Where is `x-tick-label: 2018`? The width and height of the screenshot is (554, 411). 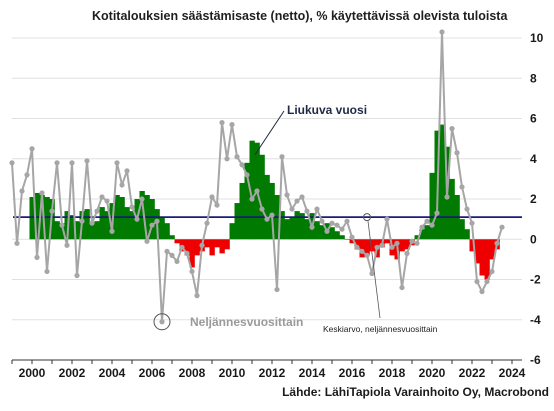 x-tick-label: 2018 is located at coordinates (392, 373).